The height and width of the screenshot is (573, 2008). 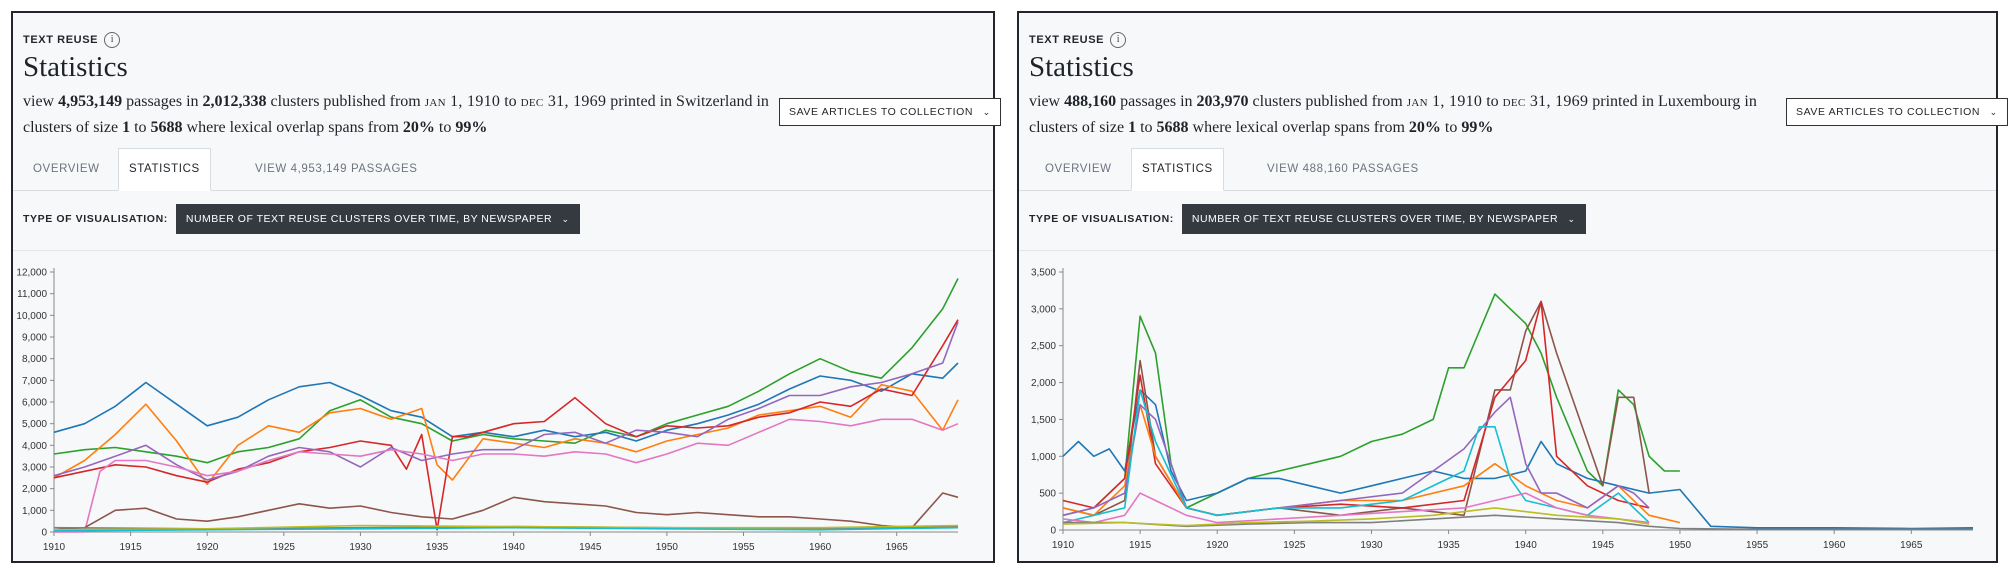 I want to click on overlap-min: 20%, so click(x=418, y=127).